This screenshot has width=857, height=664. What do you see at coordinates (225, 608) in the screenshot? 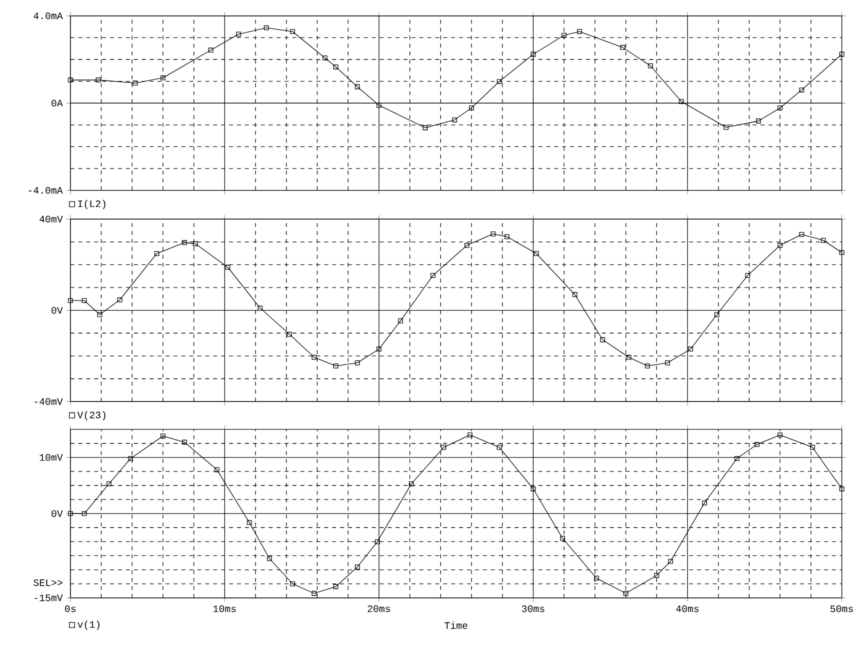
I see `x-tick-label: 10ms` at bounding box center [225, 608].